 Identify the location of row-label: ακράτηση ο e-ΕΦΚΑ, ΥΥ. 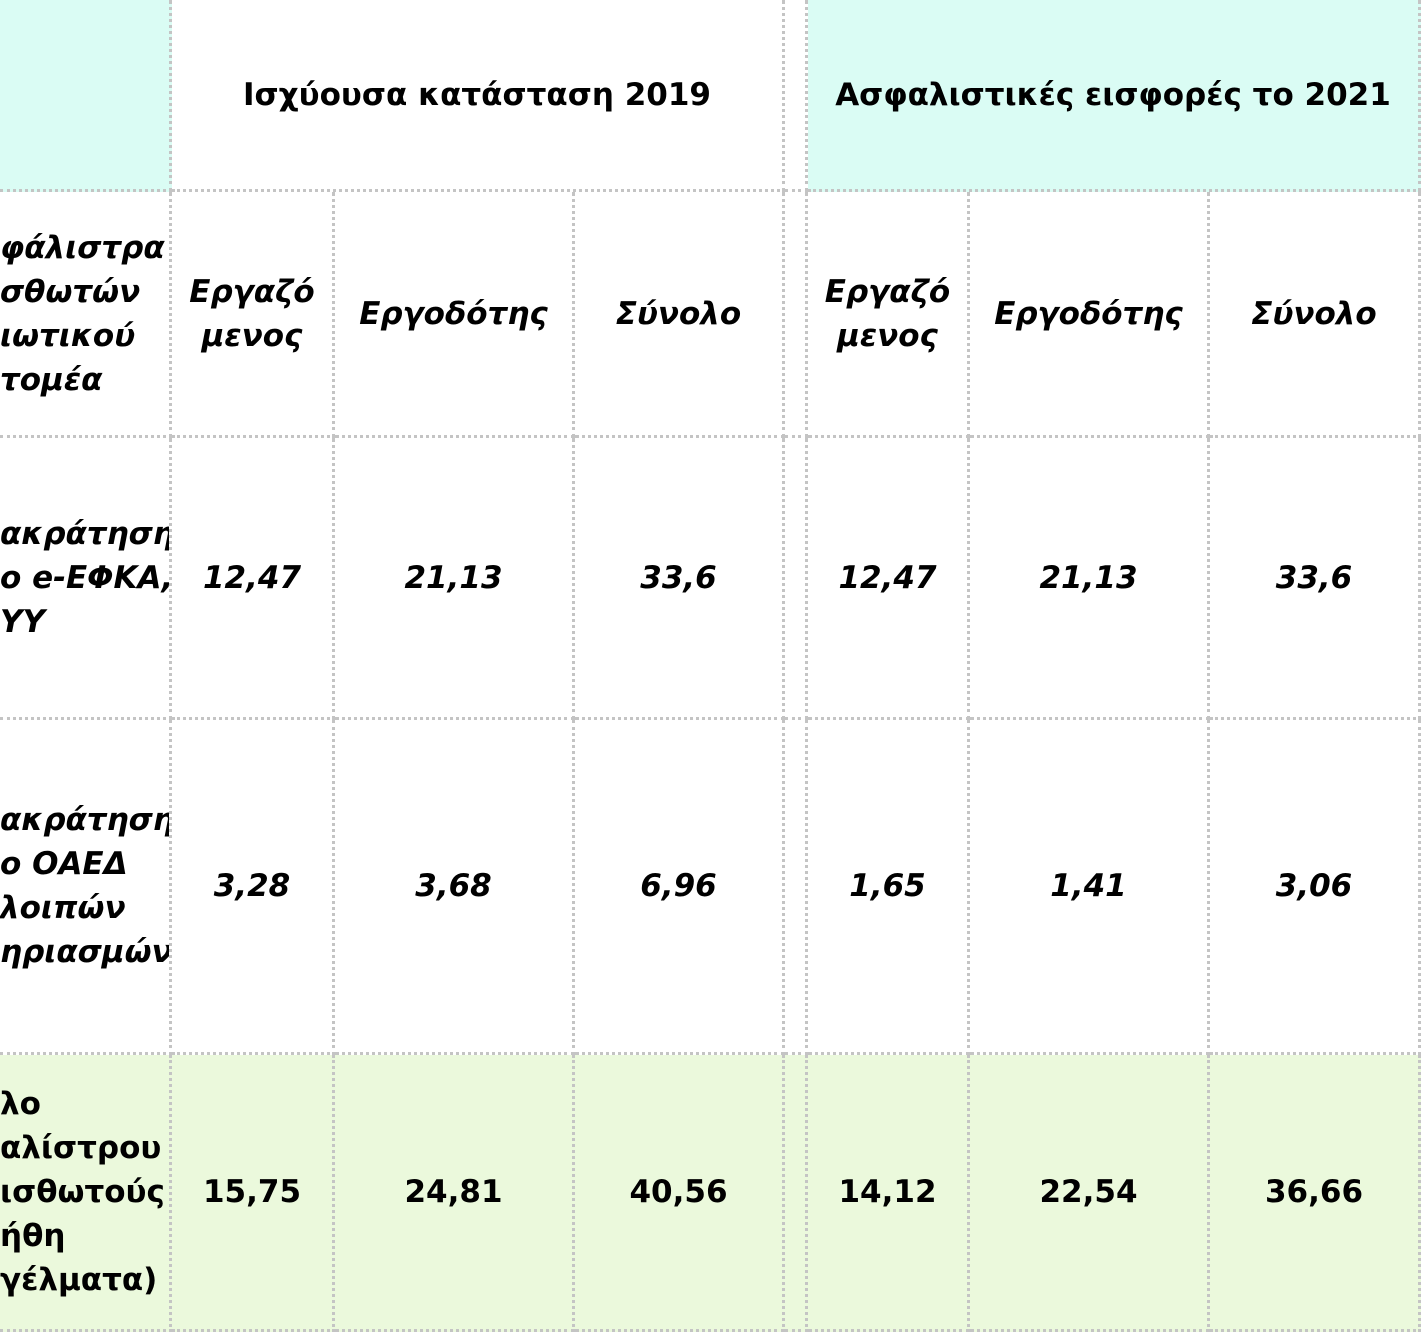
(86, 579).